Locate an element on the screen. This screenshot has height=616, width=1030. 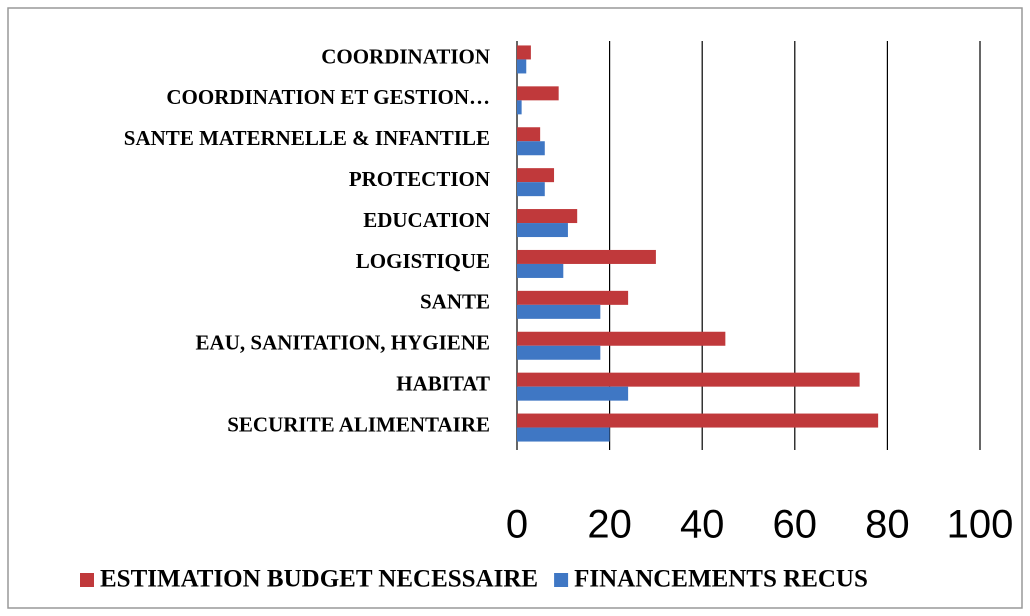
x-tick-label: 0 is located at coordinates (517, 525).